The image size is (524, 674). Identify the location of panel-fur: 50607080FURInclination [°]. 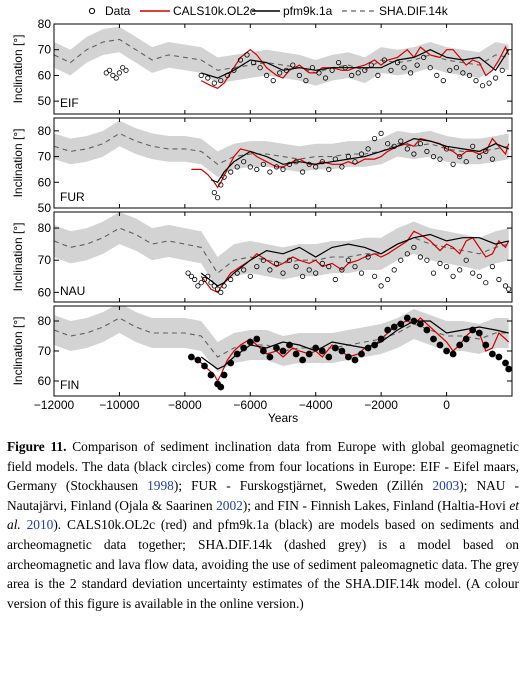
(261, 166).